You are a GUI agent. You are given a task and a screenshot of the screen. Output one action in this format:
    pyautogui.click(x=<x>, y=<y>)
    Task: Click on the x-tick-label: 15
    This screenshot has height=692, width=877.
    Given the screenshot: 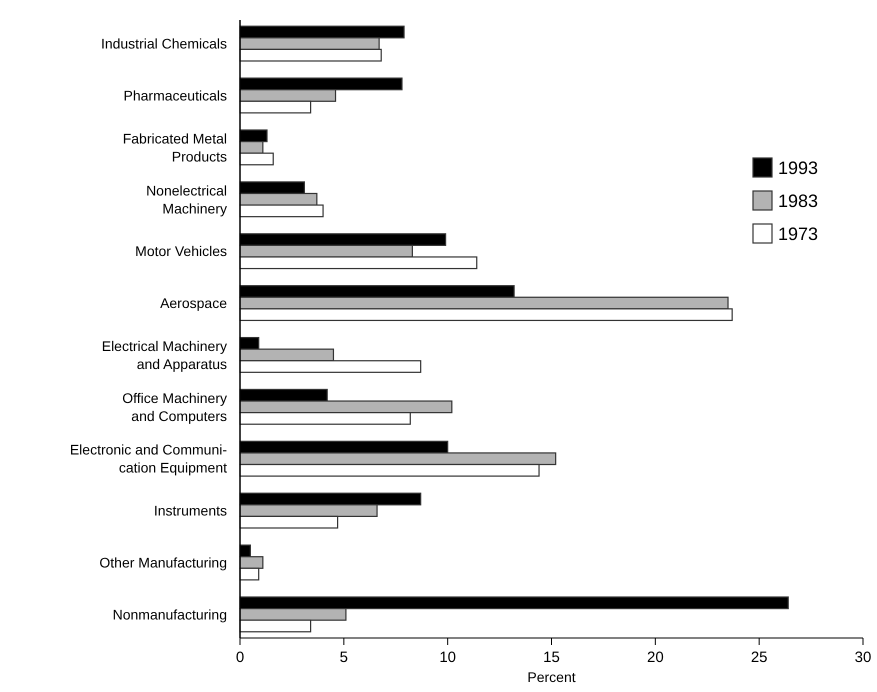 What is the action you would take?
    pyautogui.click(x=551, y=657)
    